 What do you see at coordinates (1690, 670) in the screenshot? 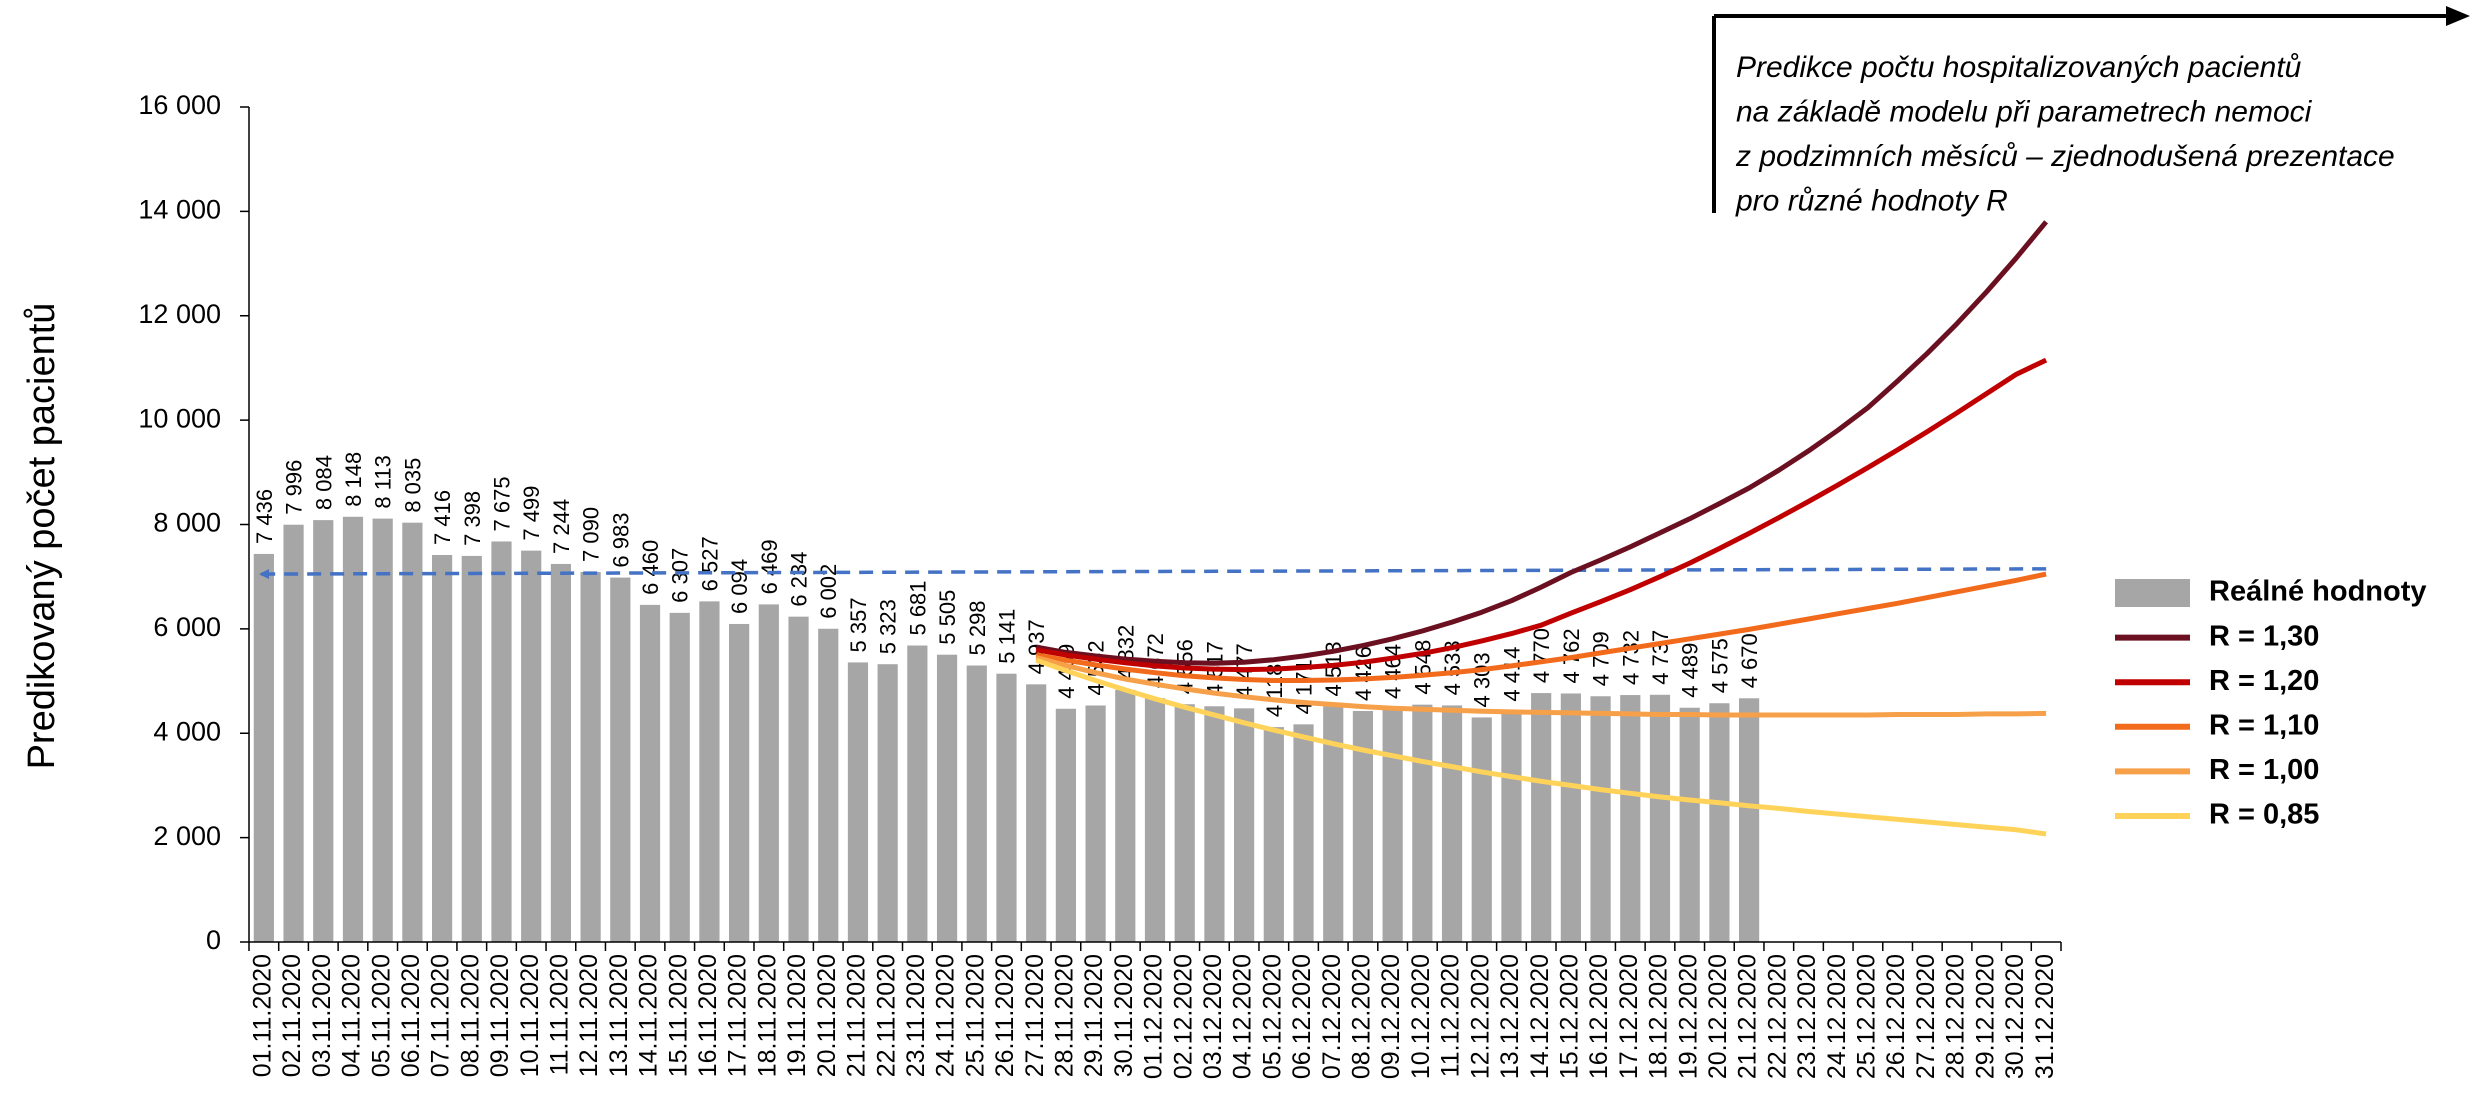
I see `data-label: 4 489` at bounding box center [1690, 670].